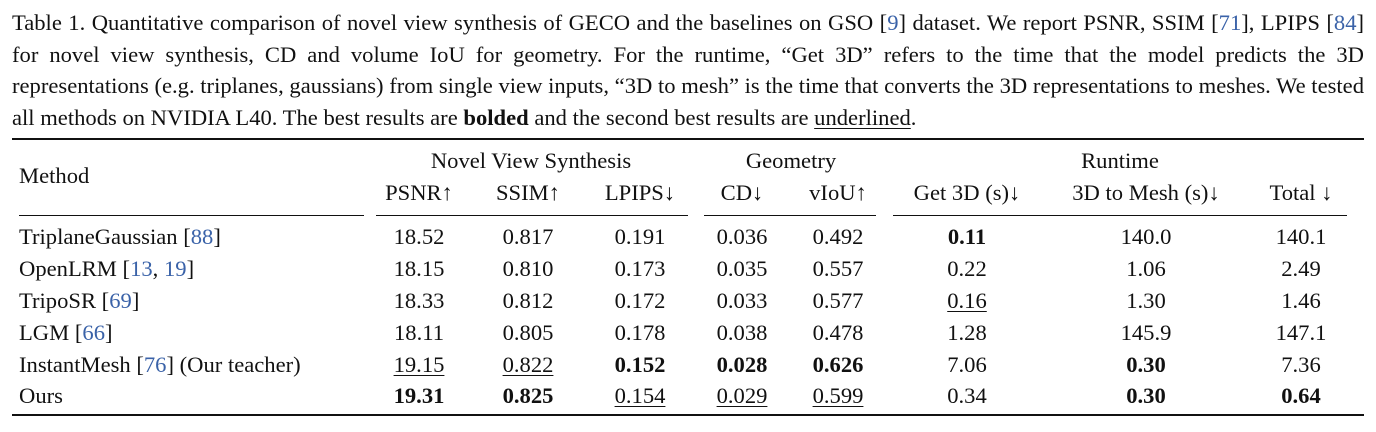  I want to click on viou-cell-best: 0.626, so click(838, 364).